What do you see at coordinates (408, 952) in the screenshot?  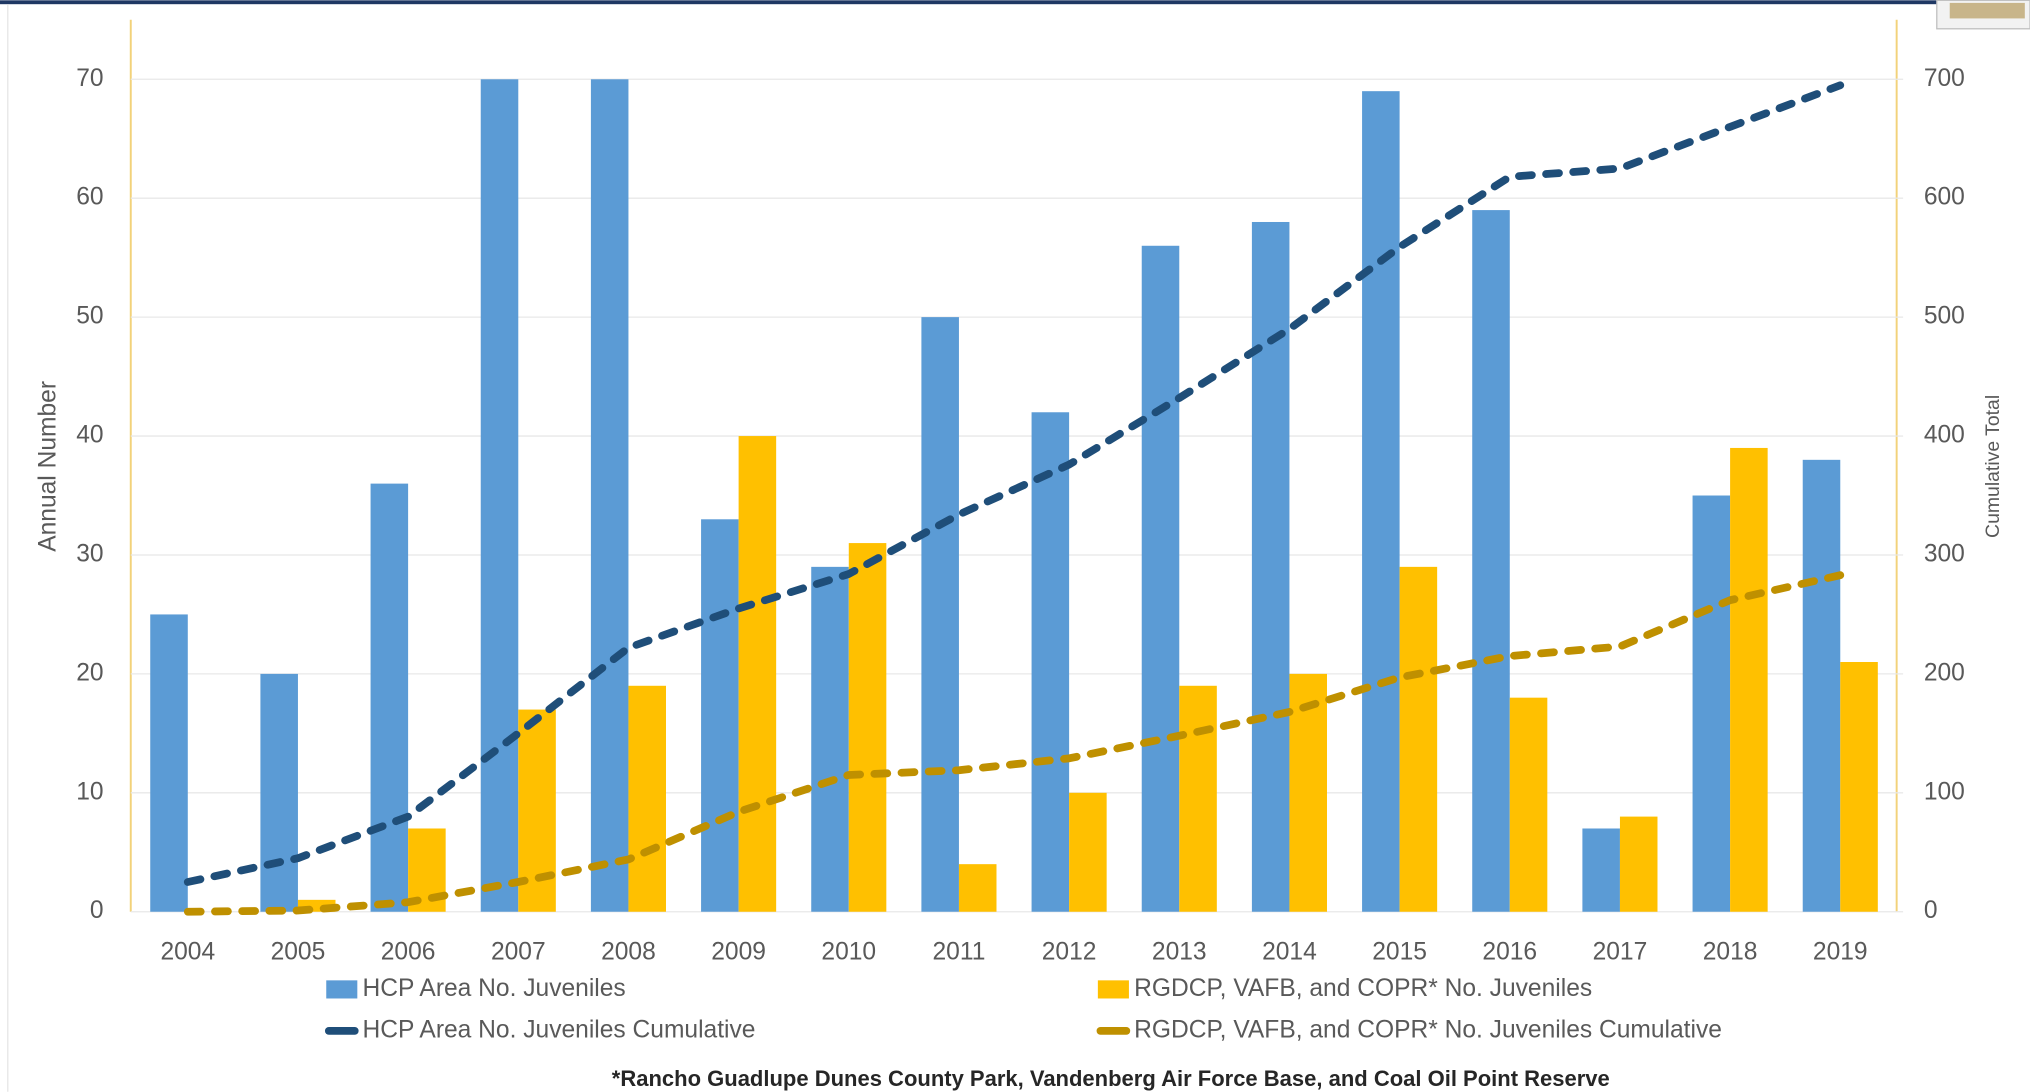 I see `x-tick-label: 2006` at bounding box center [408, 952].